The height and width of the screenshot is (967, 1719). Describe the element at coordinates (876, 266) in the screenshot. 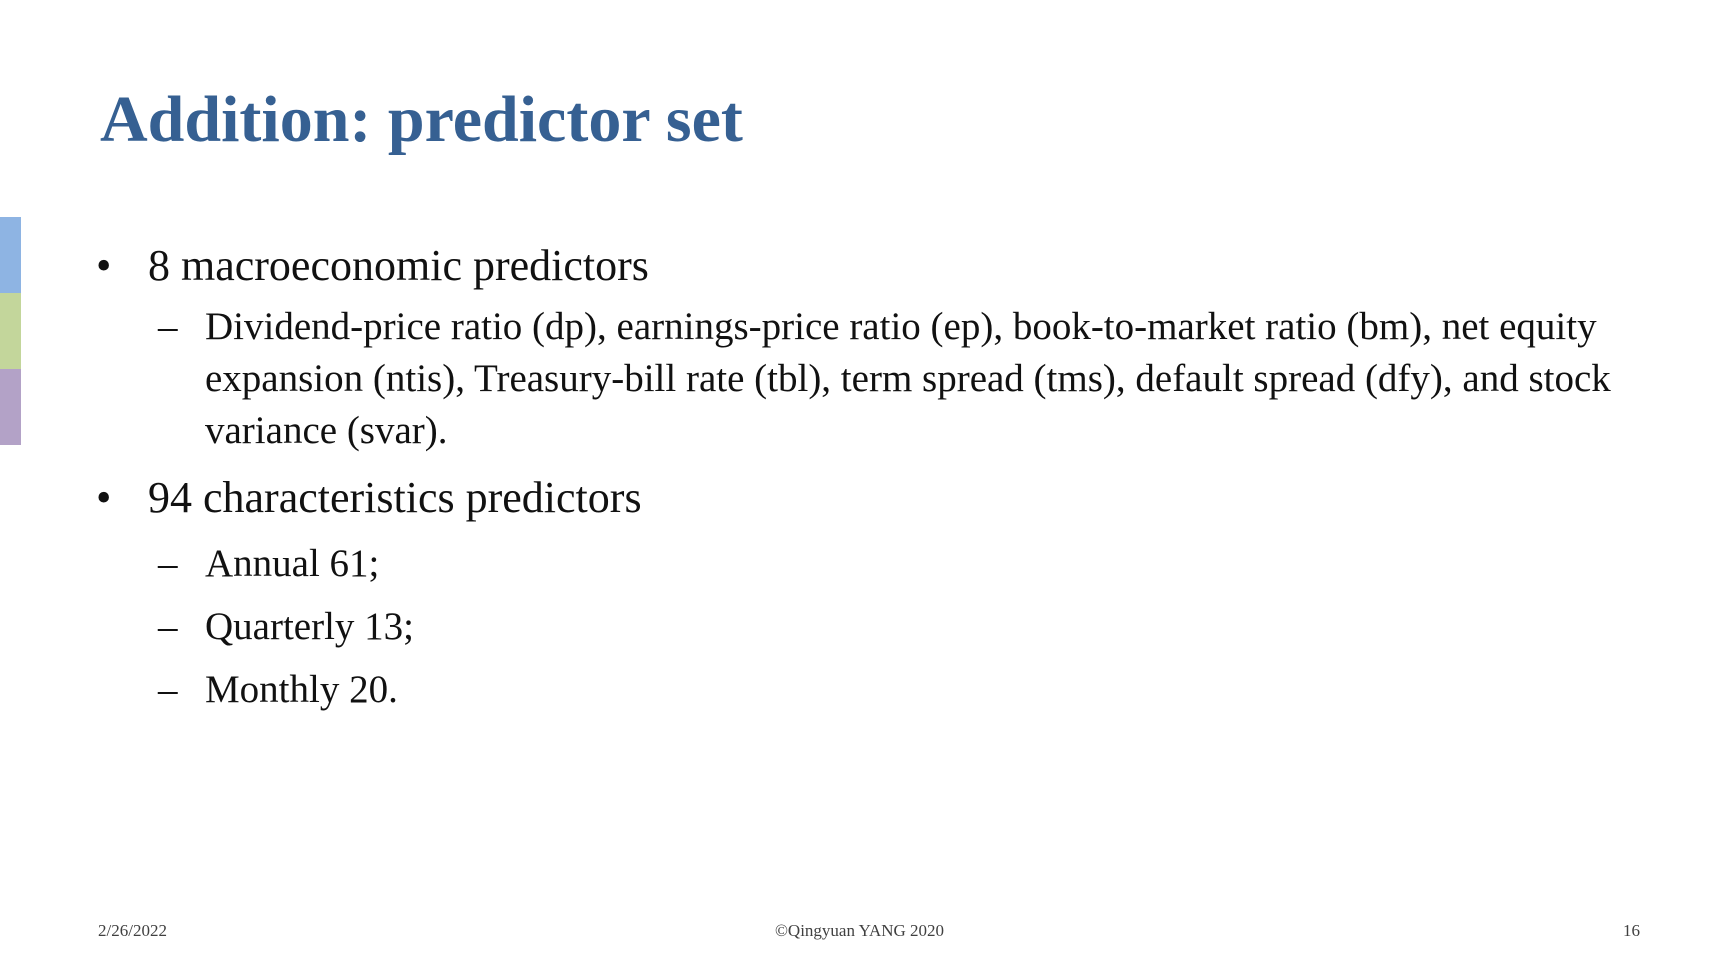

I see `bullet-item-macro: • 8 macroeconomic predictors` at that location.